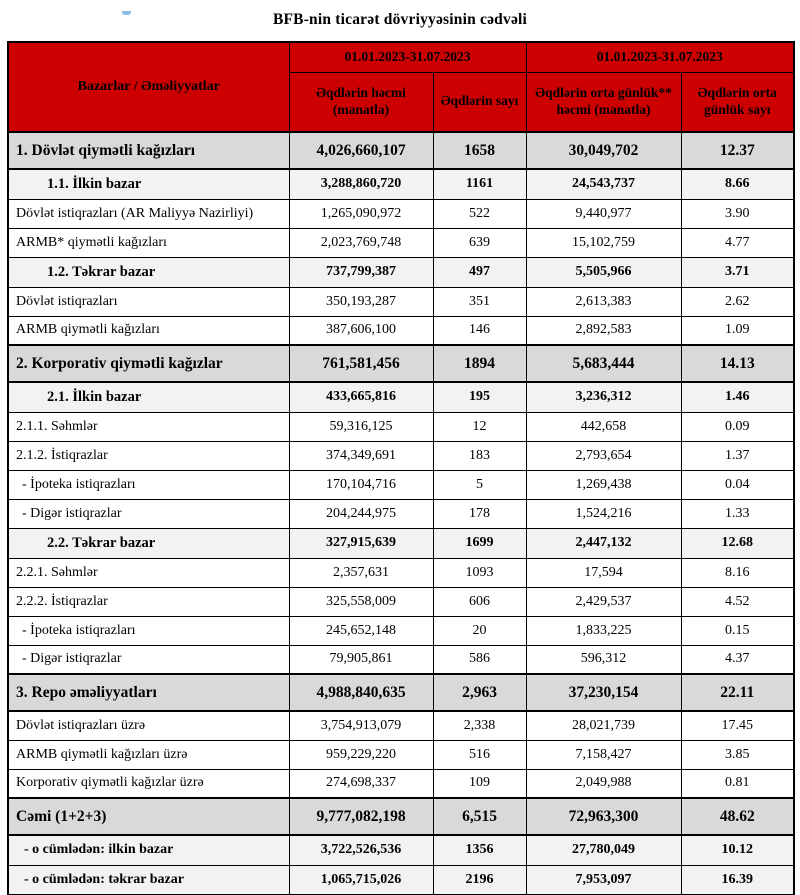 This screenshot has width=800, height=895. I want to click on row-value: 4,988,840,635, so click(361, 692).